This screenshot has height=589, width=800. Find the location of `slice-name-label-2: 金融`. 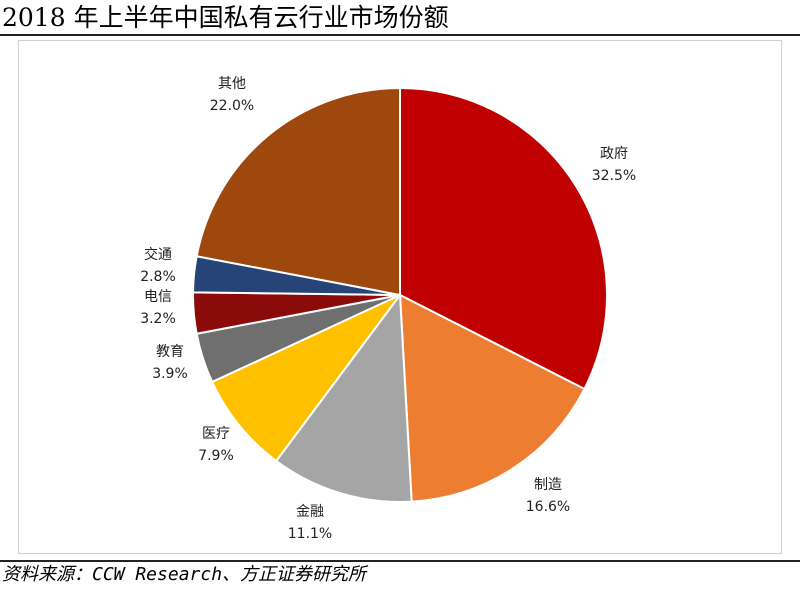

slice-name-label-2: 金融 is located at coordinates (310, 512).